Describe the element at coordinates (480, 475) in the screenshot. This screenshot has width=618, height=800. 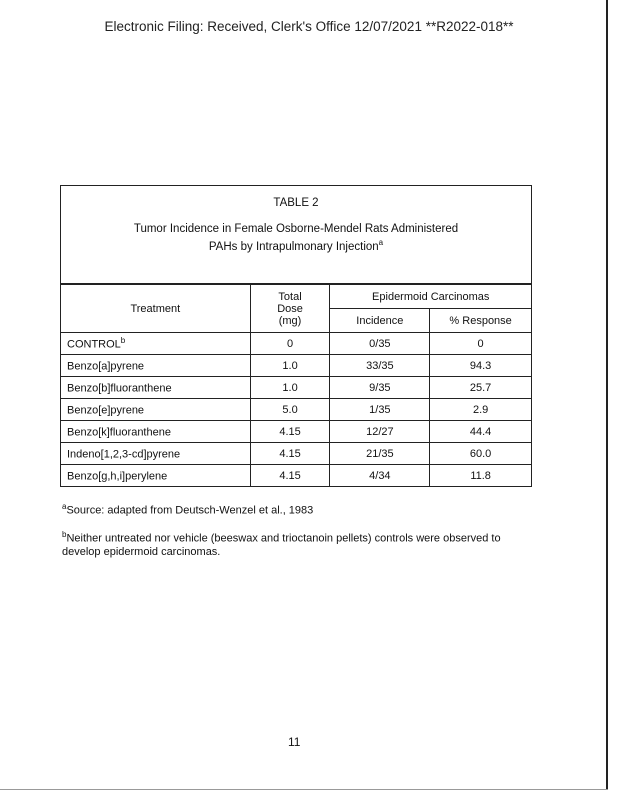
I see `cell-response: 11.8` at that location.